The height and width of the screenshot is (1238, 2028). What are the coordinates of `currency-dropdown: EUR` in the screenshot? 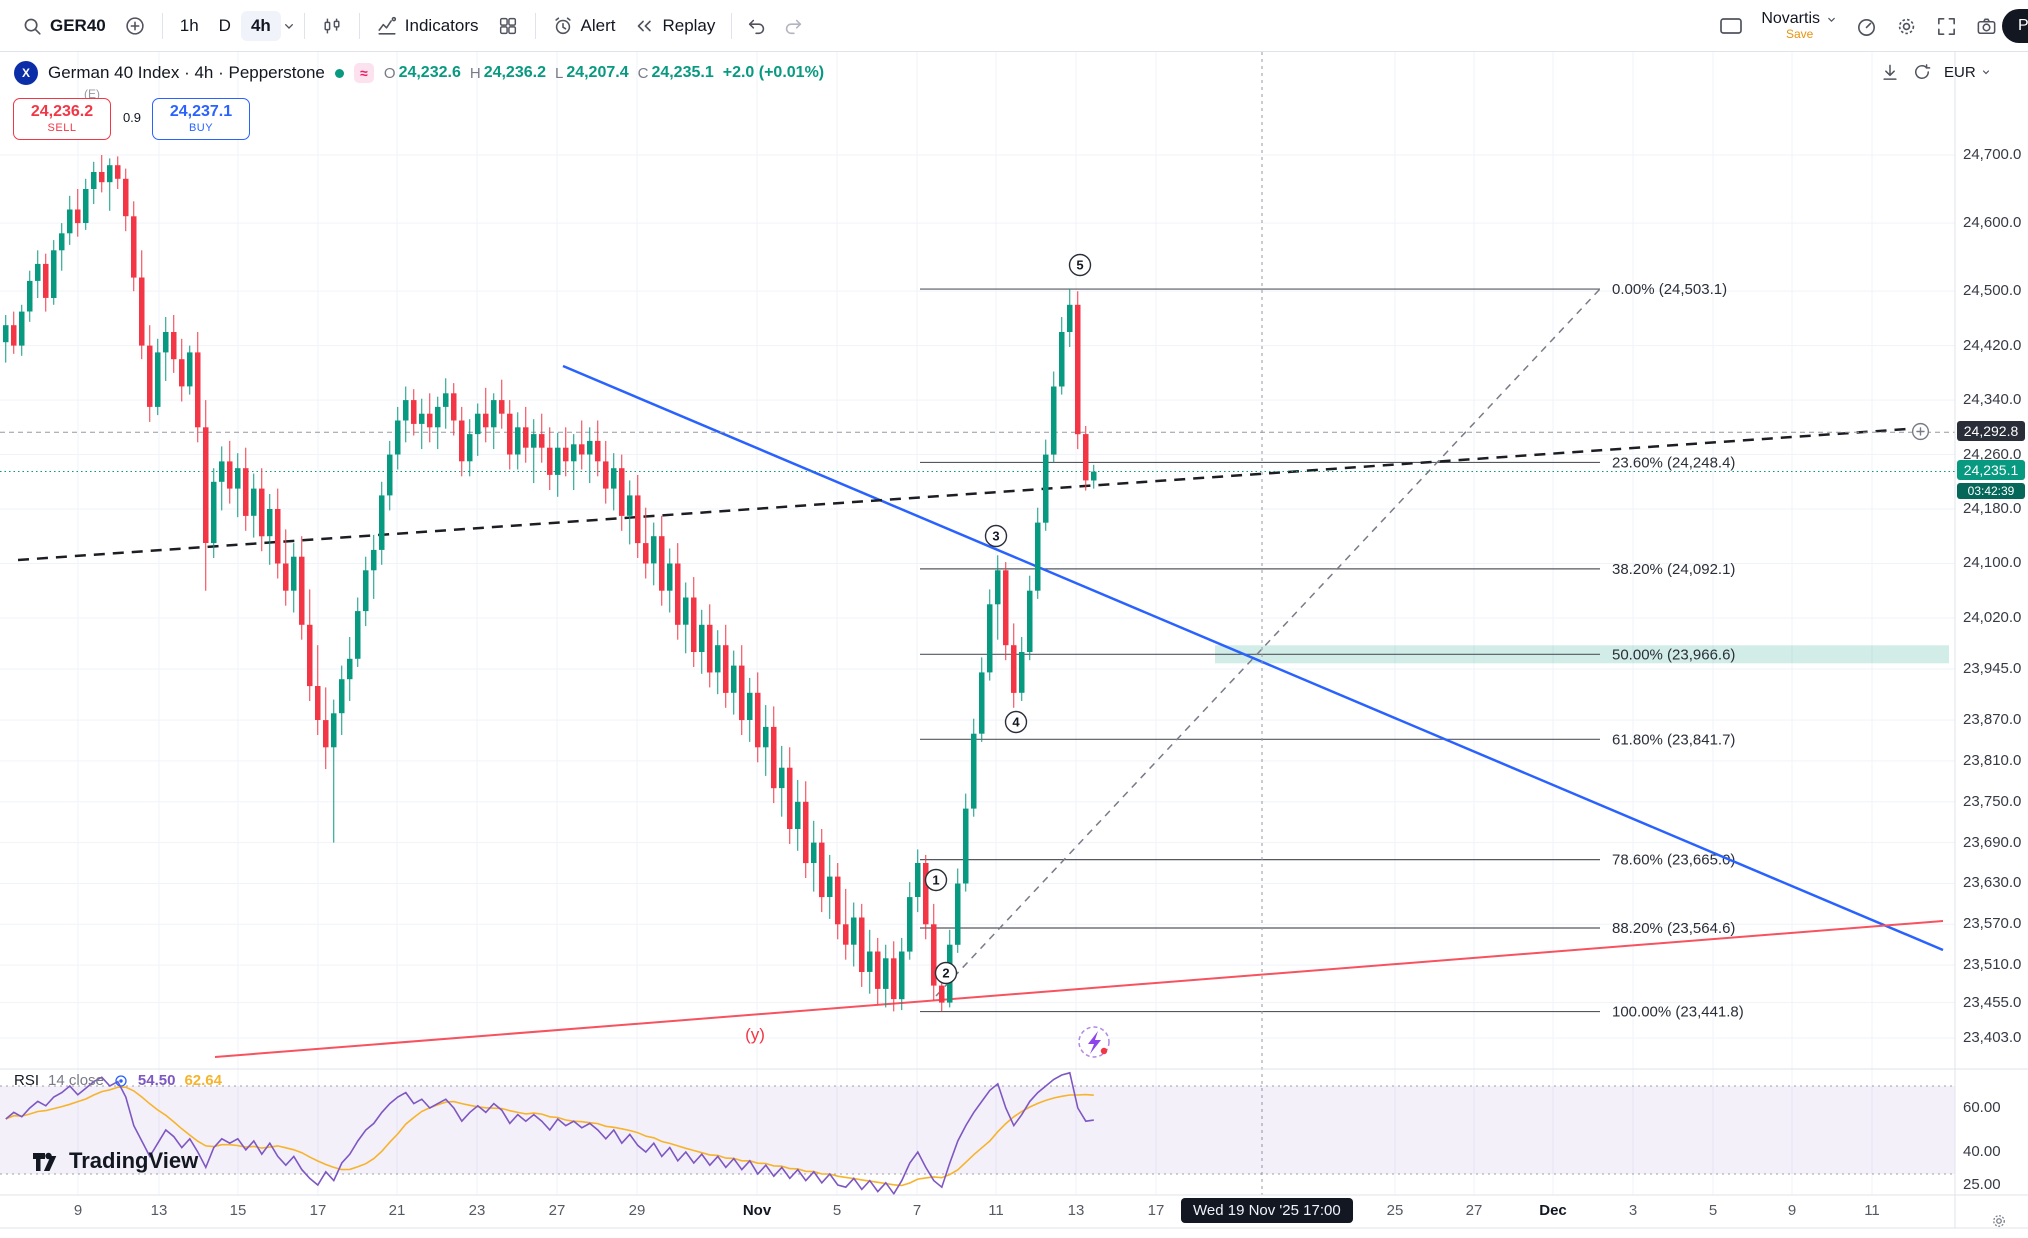 It's located at (1968, 72).